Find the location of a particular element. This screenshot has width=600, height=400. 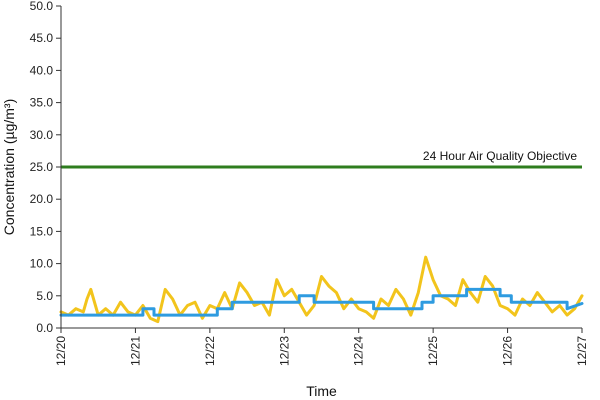

y-tick-label: 5.0 is located at coordinates (44, 296).